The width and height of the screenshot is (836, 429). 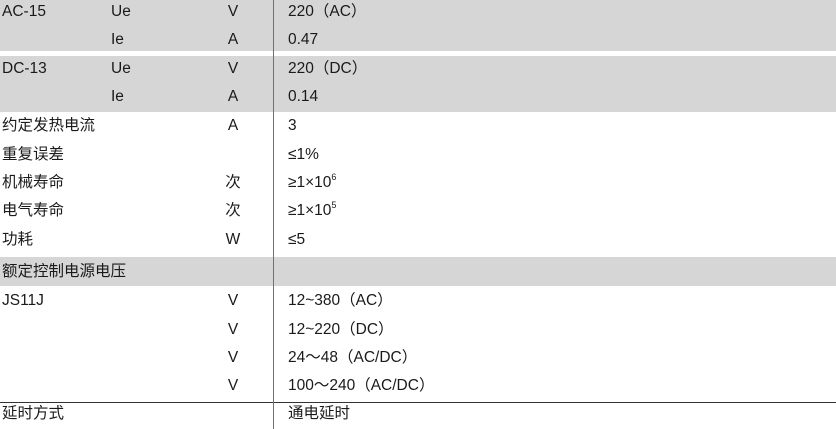 I want to click on cell-c1: 额定控制电源电压, so click(x=64, y=271).